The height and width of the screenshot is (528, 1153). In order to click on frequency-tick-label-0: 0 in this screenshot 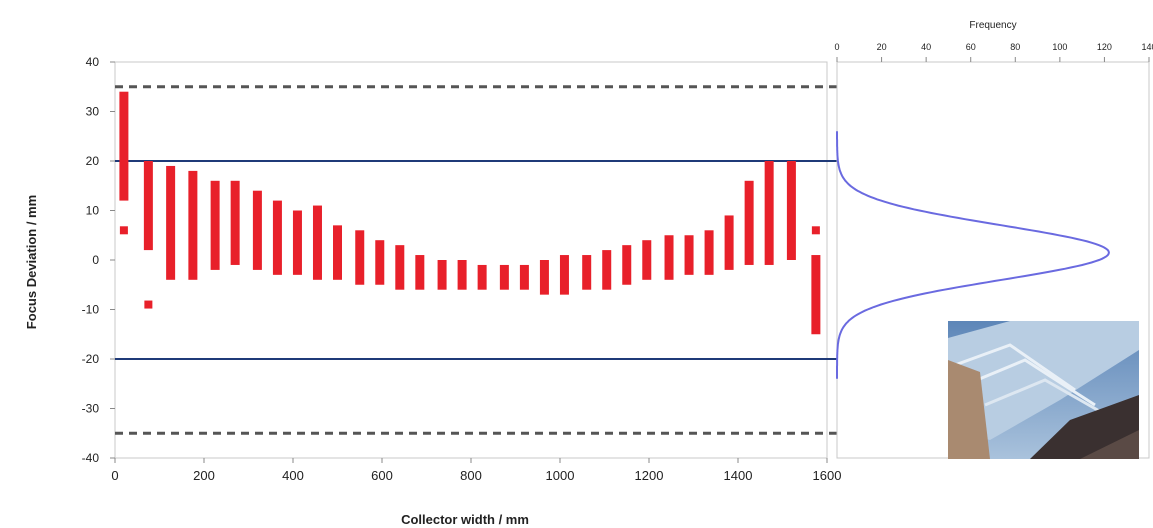, I will do `click(836, 47)`.